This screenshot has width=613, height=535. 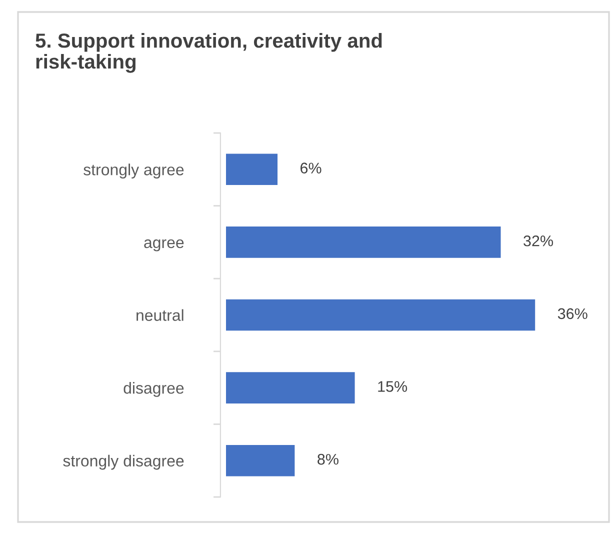 I want to click on data-label: 32%, so click(x=539, y=240).